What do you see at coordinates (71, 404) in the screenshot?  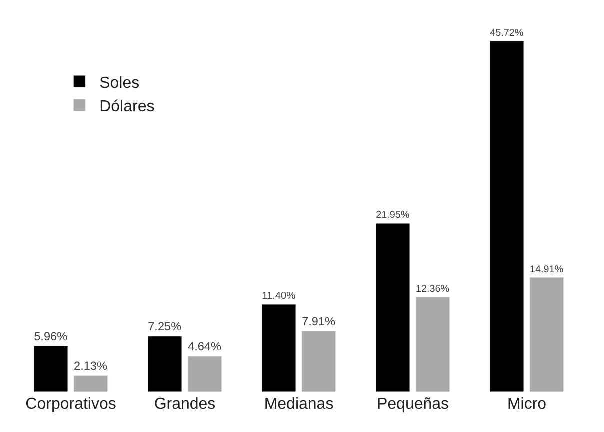 I see `x-tick-label: Corporativos` at bounding box center [71, 404].